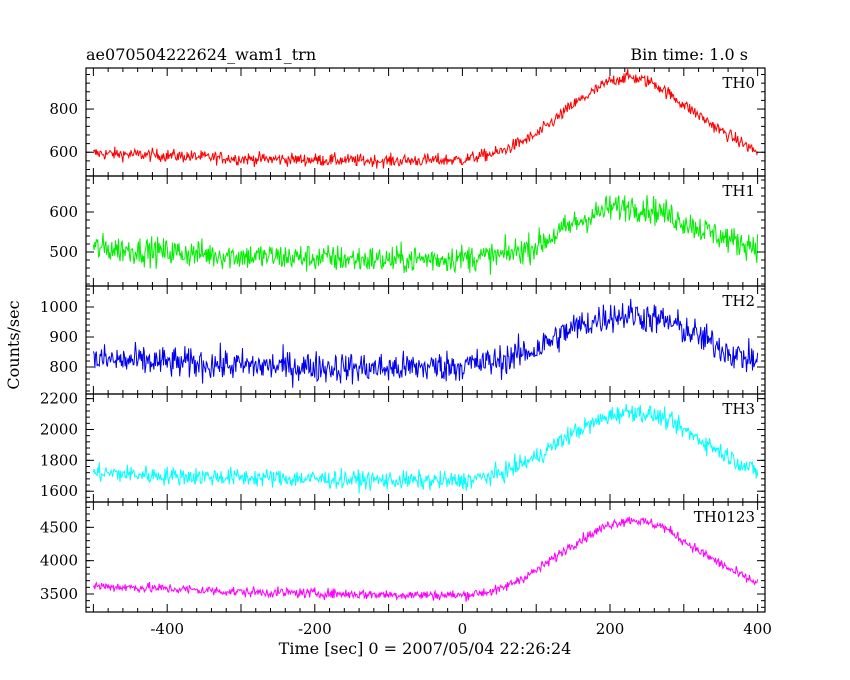 This screenshot has width=850, height=680. Describe the element at coordinates (724, 517) in the screenshot. I see `panel-label-th0123: TH0123` at that location.